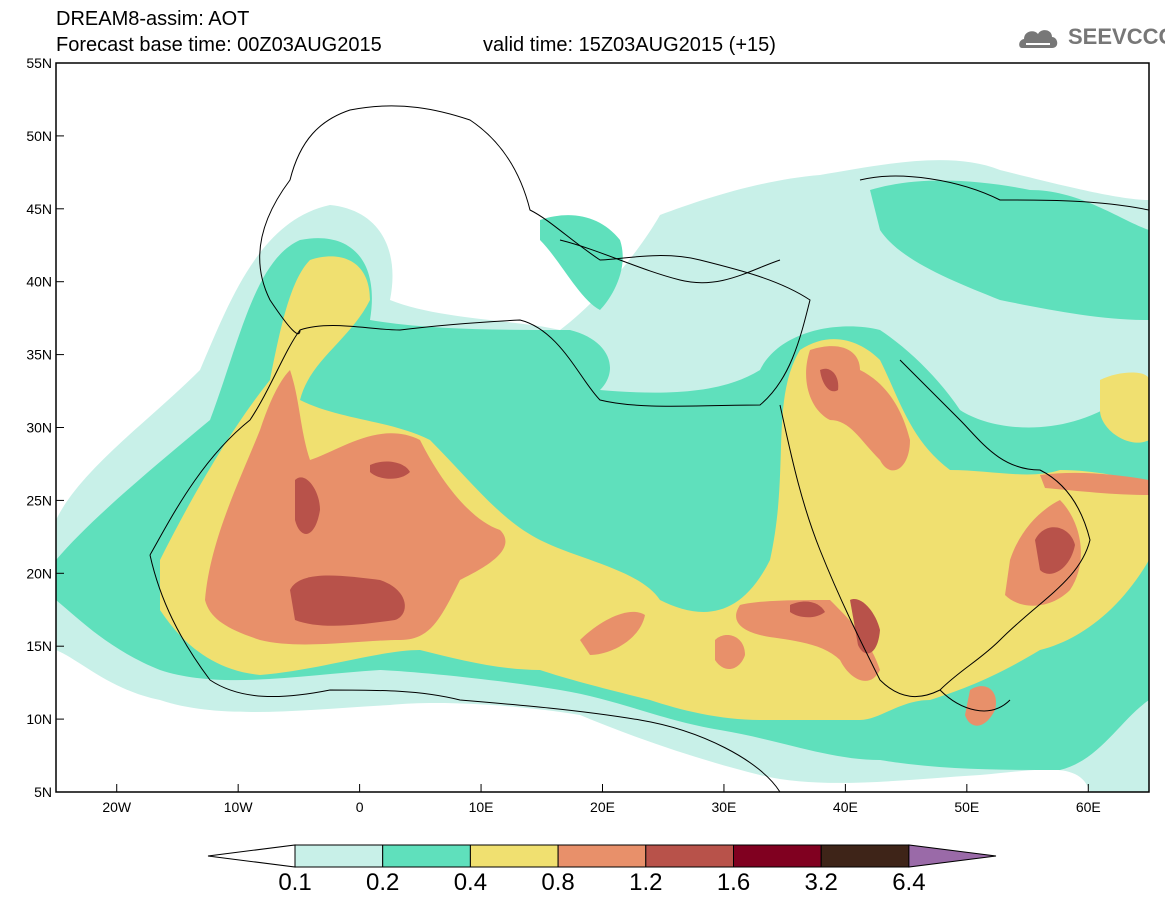 Image resolution: width=1165 pixels, height=905 pixels. Describe the element at coordinates (360, 807) in the screenshot. I see `lon-tick-label: 0` at that location.